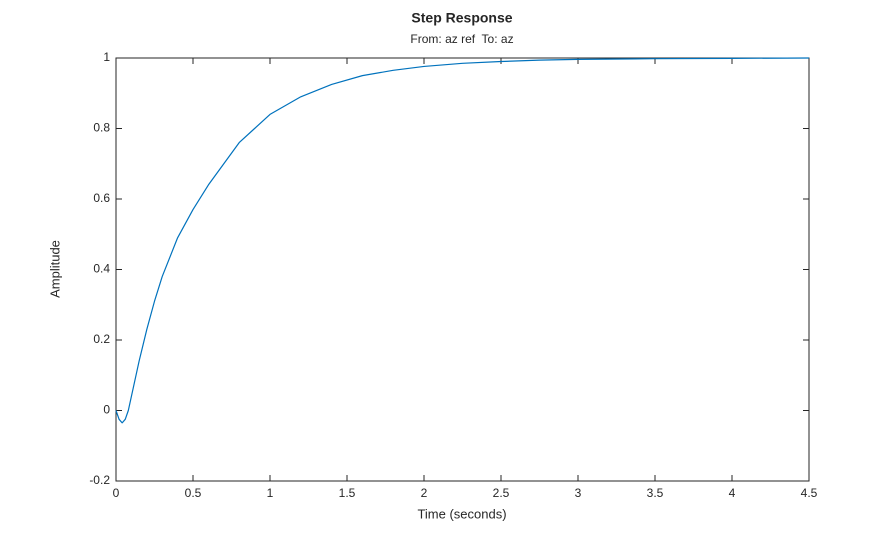 This screenshot has width=895, height=540. What do you see at coordinates (116, 493) in the screenshot?
I see `x-tick-label: 0` at bounding box center [116, 493].